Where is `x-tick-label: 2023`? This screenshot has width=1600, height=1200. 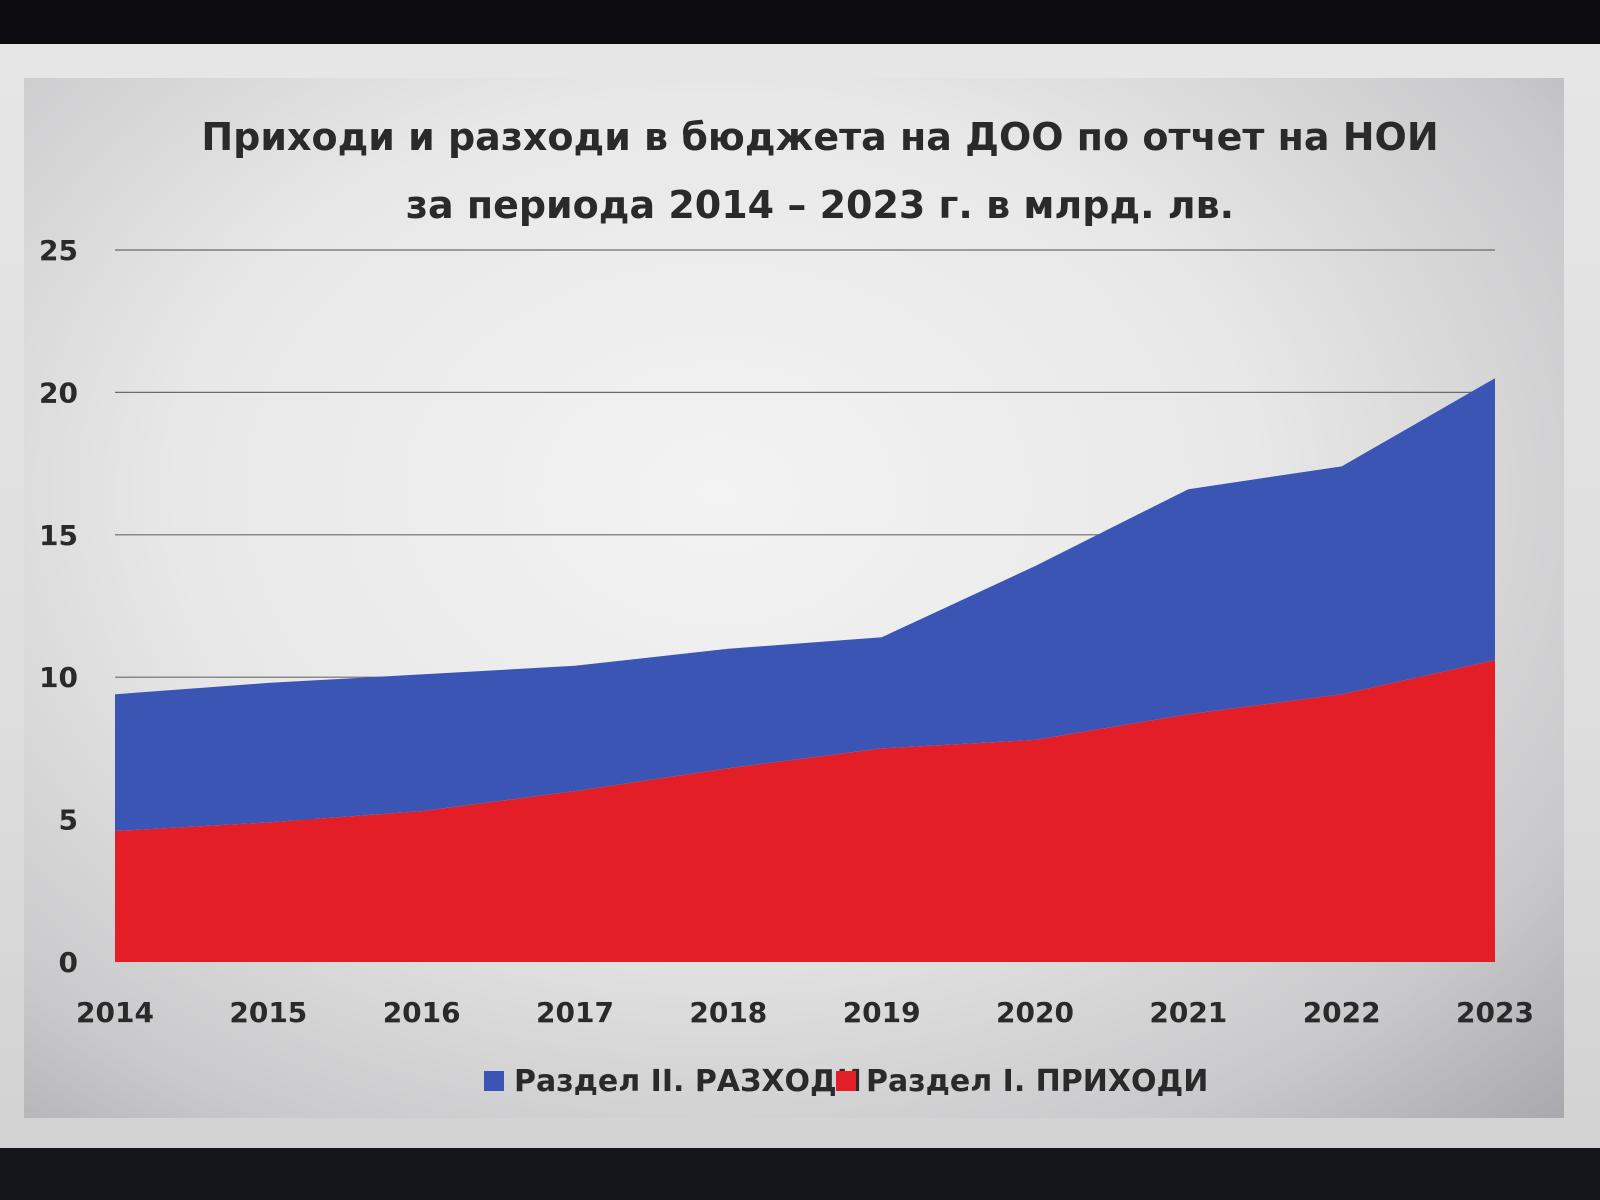 x-tick-label: 2023 is located at coordinates (1495, 1012).